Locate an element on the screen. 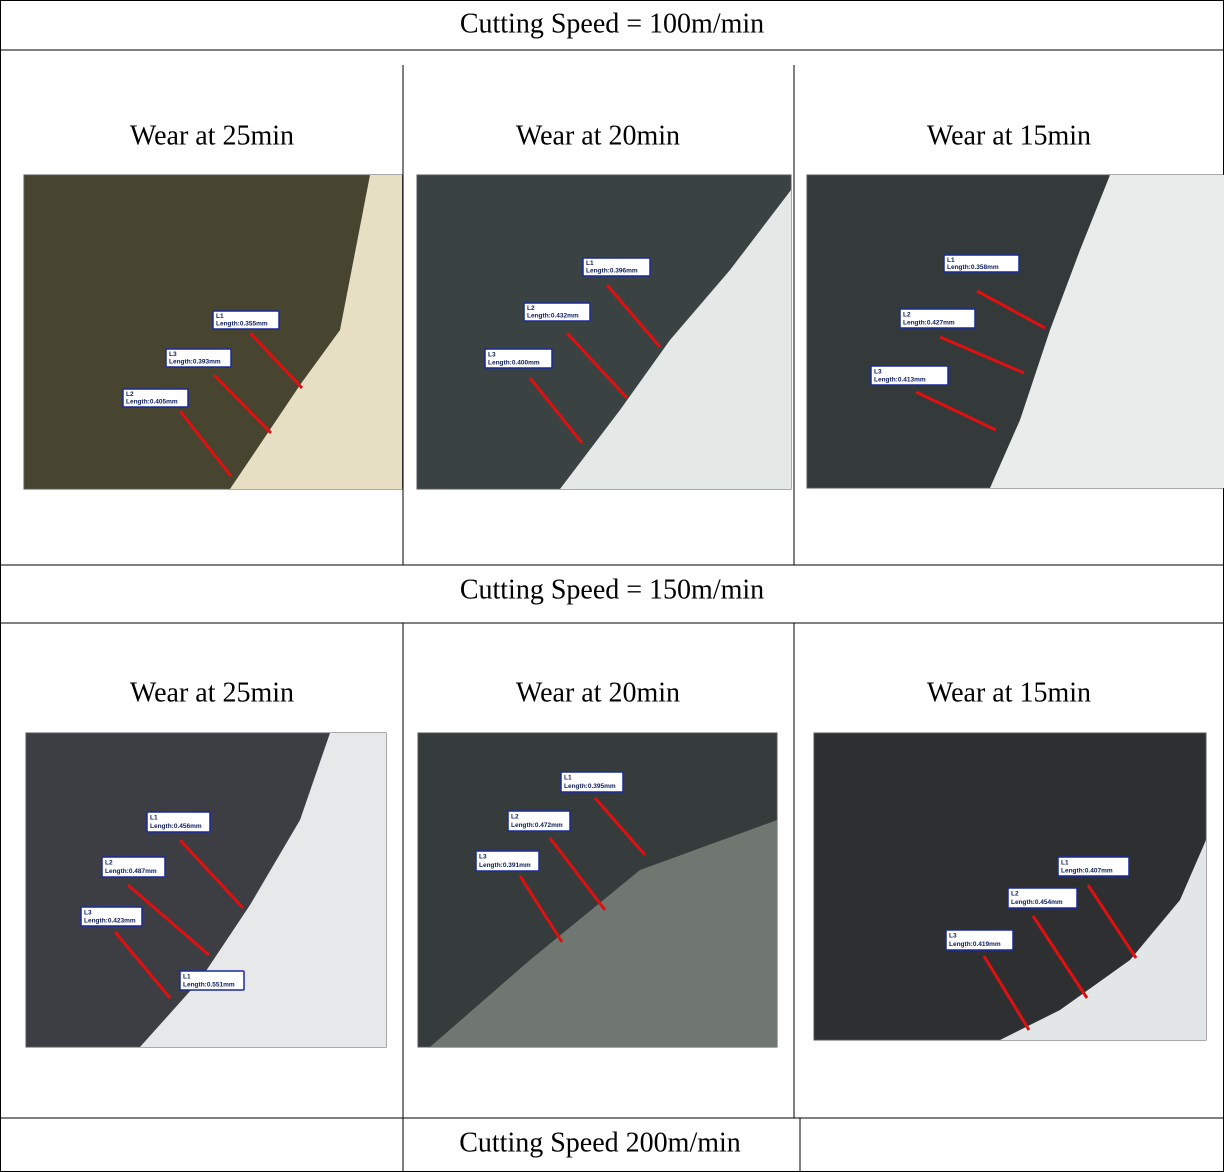 The image size is (1224, 1172). measure-length: Length:0.423mm is located at coordinates (110, 920).